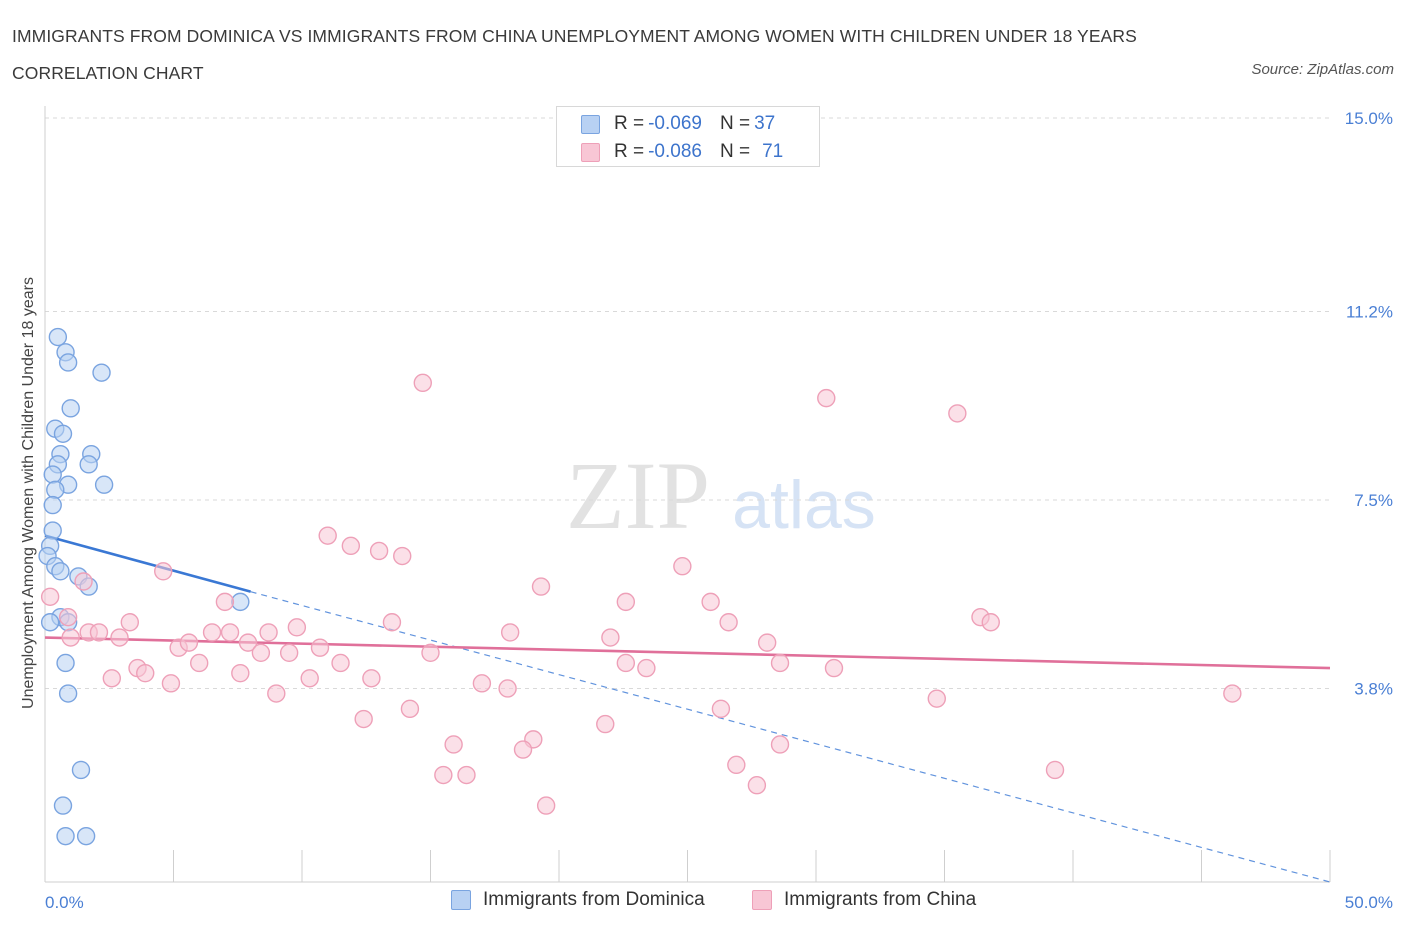  I want to click on legend-item-china: Immigrants from China, so click(864, 900).